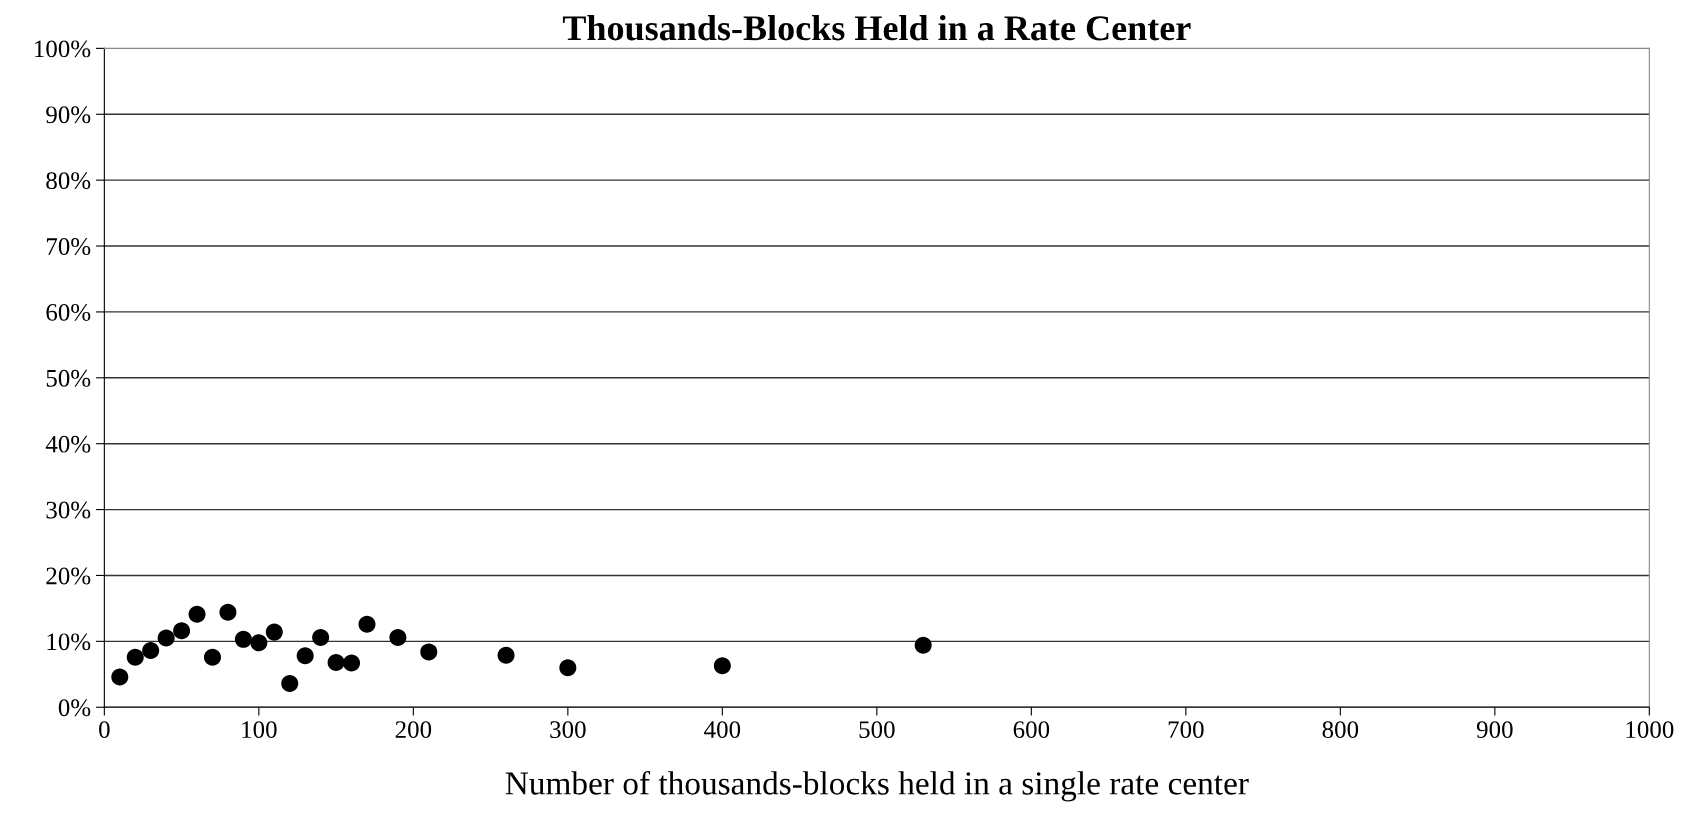 Image resolution: width=1683 pixels, height=834 pixels. Describe the element at coordinates (68, 115) in the screenshot. I see `y-tick-label: 90%` at that location.